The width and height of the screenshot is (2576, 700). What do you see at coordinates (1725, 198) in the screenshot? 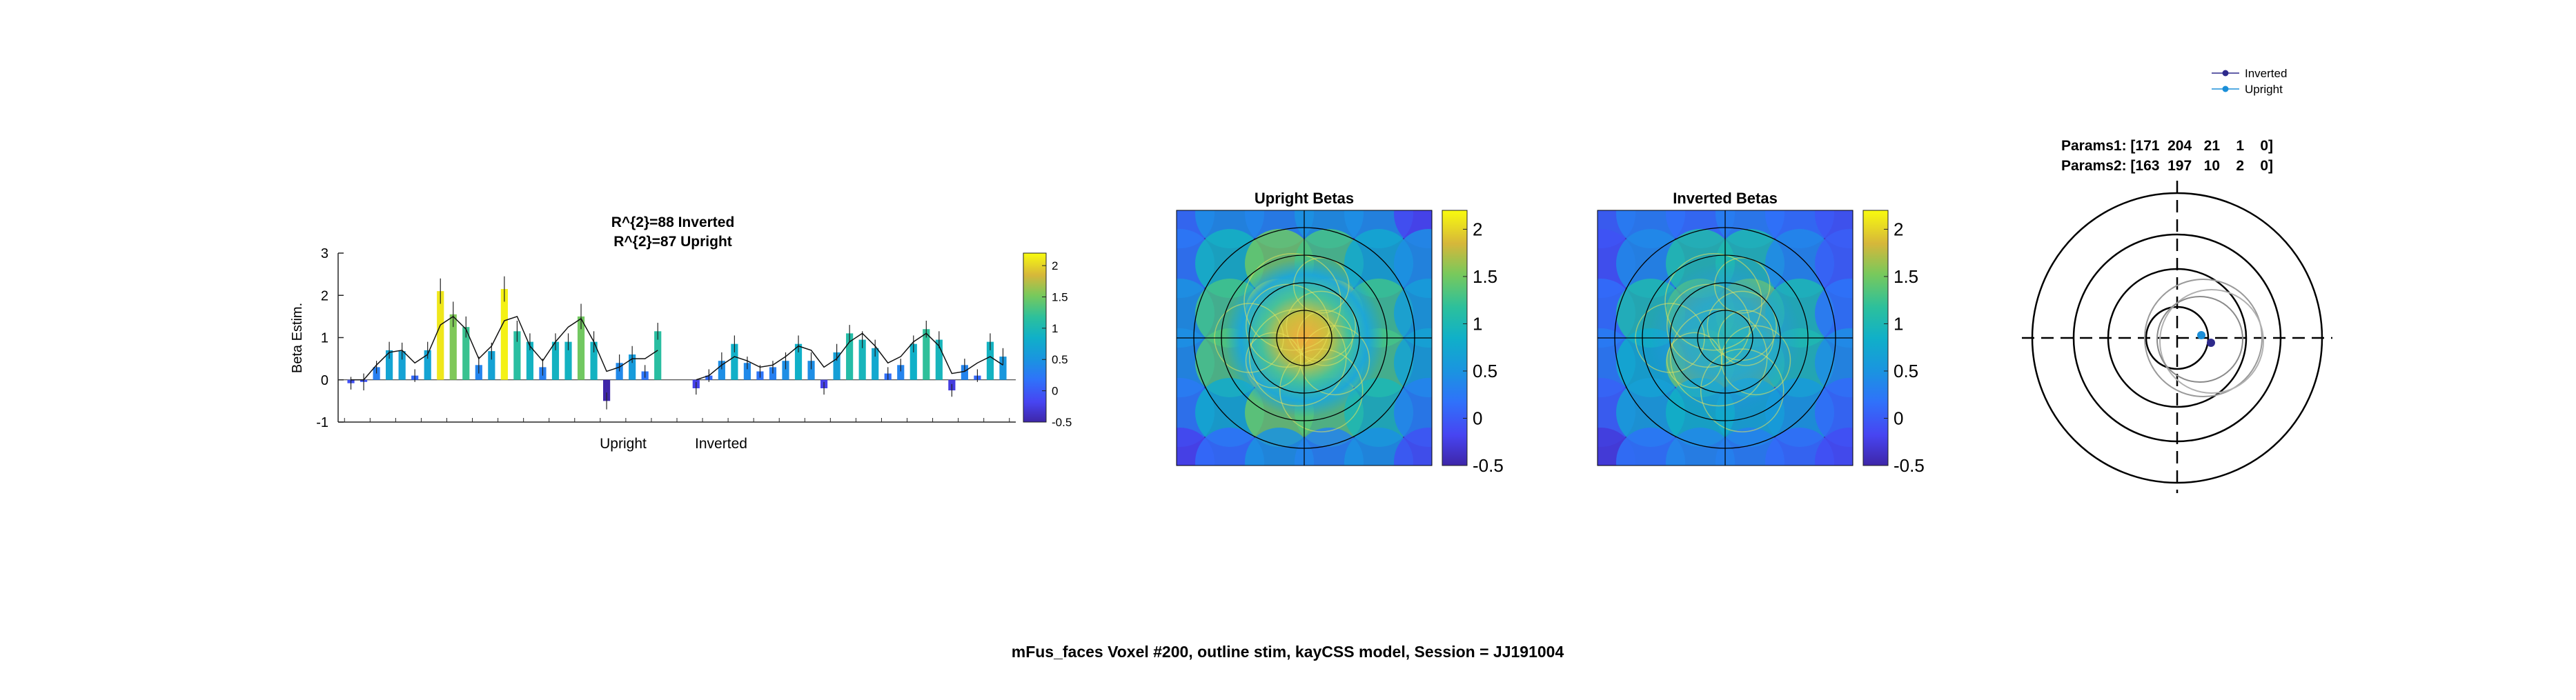
I see `inverted-betas-title: Inverted Betas` at bounding box center [1725, 198].